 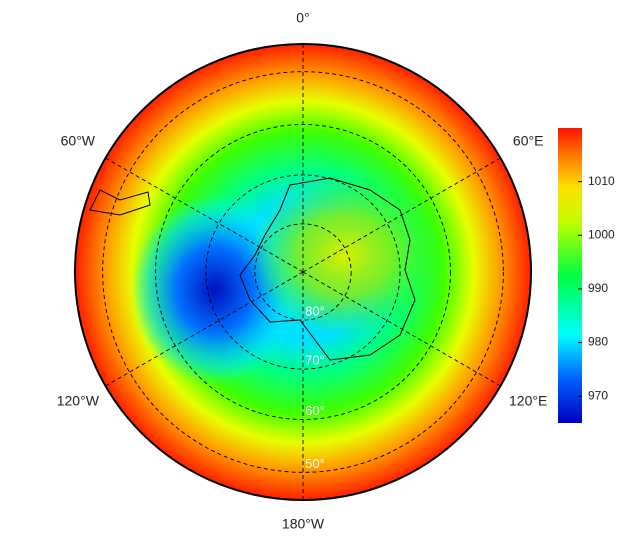 I want to click on meridian-label: 120°E, so click(x=528, y=401).